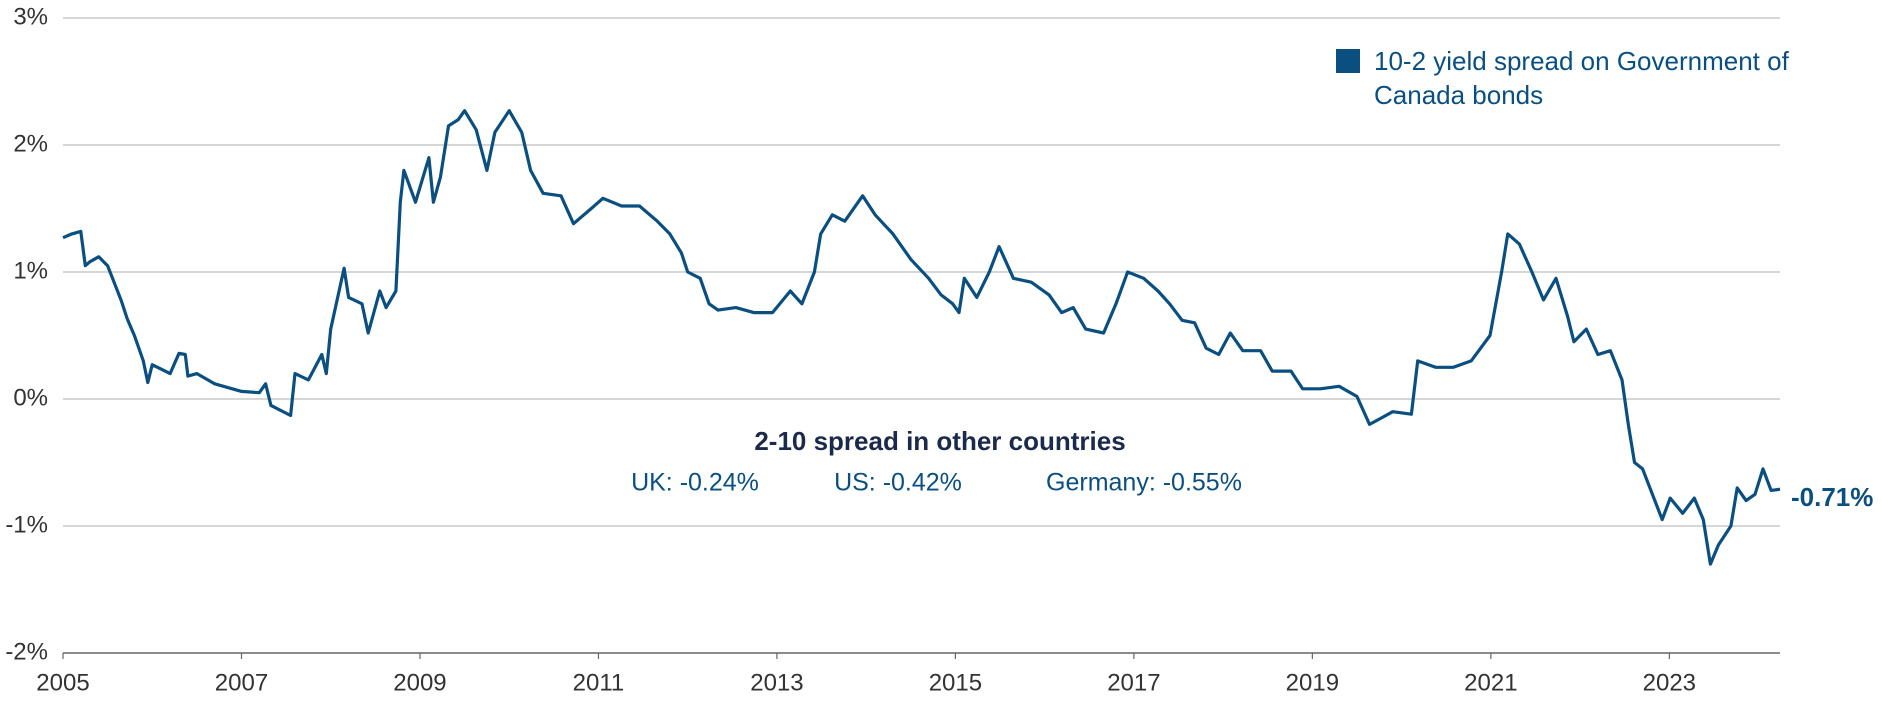 This screenshot has height=701, width=1881. I want to click on annotation-item: US: -0.42%, so click(898, 483).